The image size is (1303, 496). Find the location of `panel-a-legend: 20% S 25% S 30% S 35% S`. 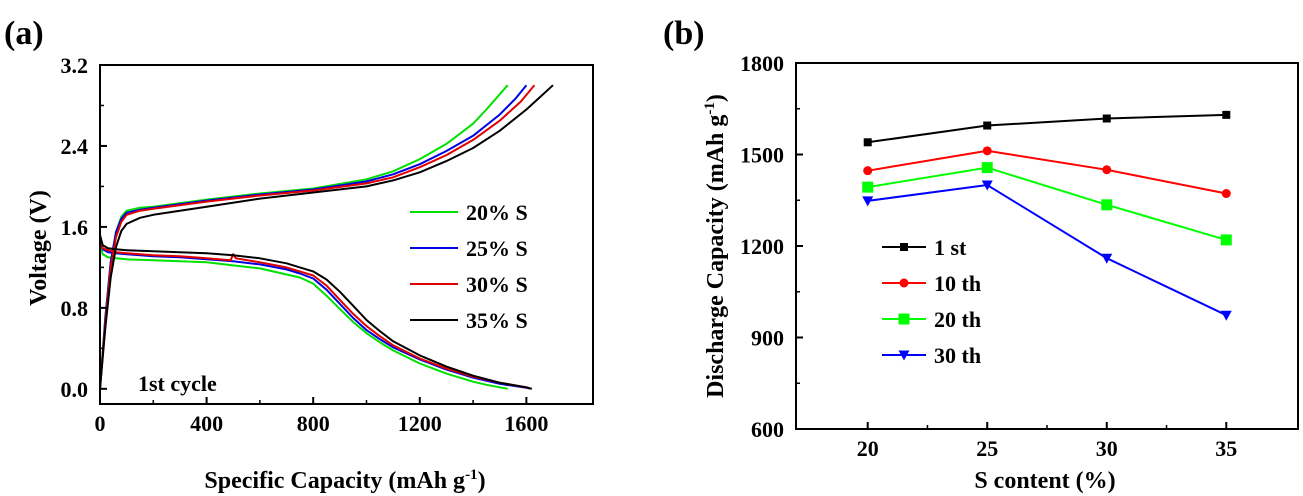

panel-a-legend: 20% S 25% S 30% S 35% S is located at coordinates (469, 266).